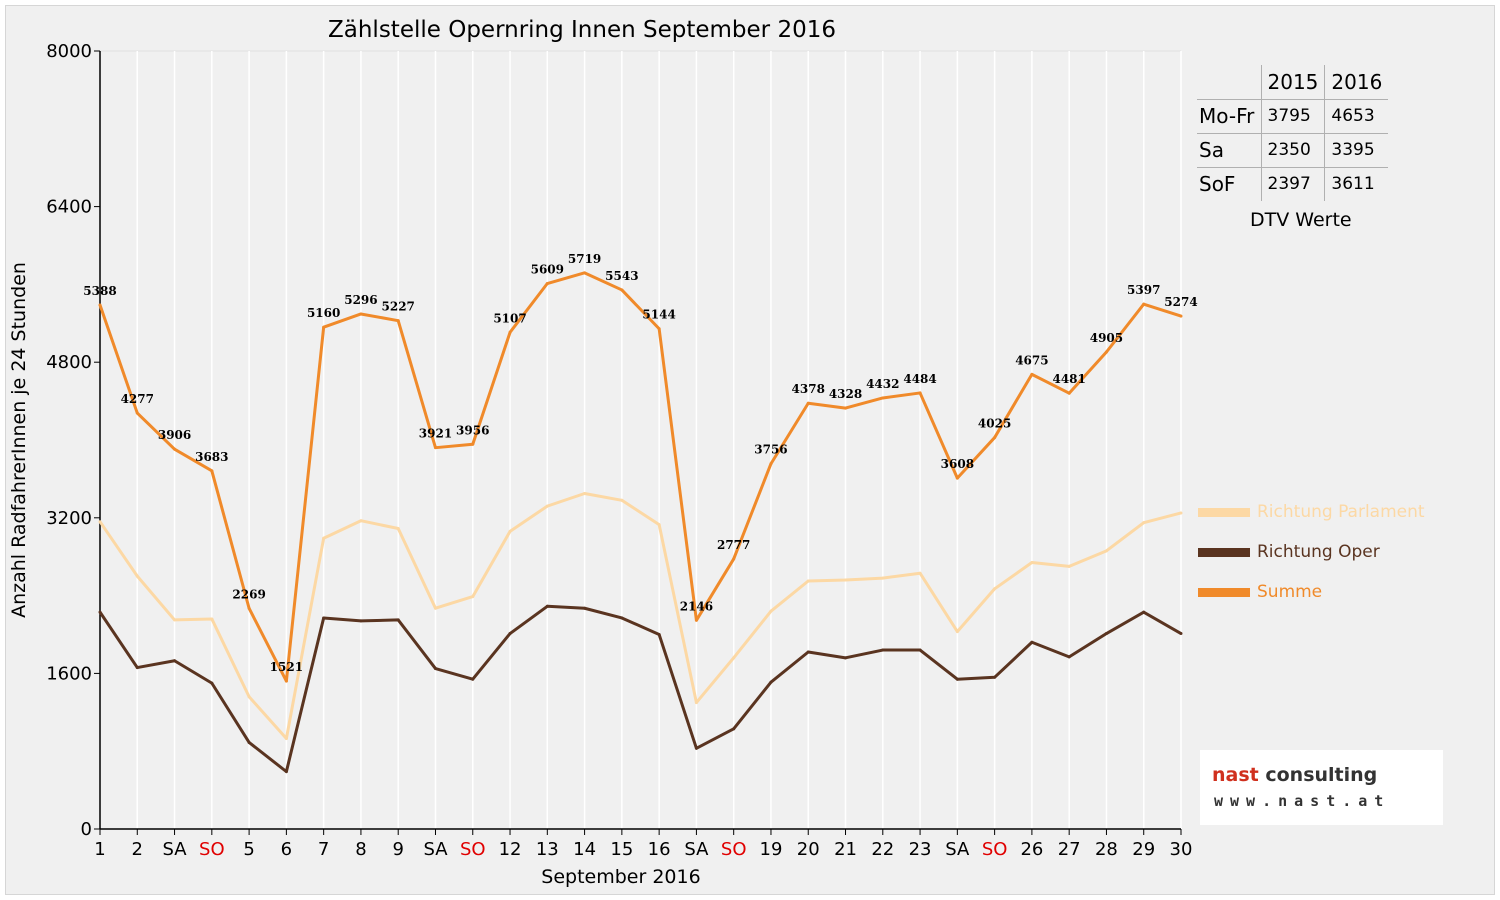 This screenshot has height=900, width=1500. Describe the element at coordinates (919, 379) in the screenshot. I see `data-label-summe: 4484` at that location.